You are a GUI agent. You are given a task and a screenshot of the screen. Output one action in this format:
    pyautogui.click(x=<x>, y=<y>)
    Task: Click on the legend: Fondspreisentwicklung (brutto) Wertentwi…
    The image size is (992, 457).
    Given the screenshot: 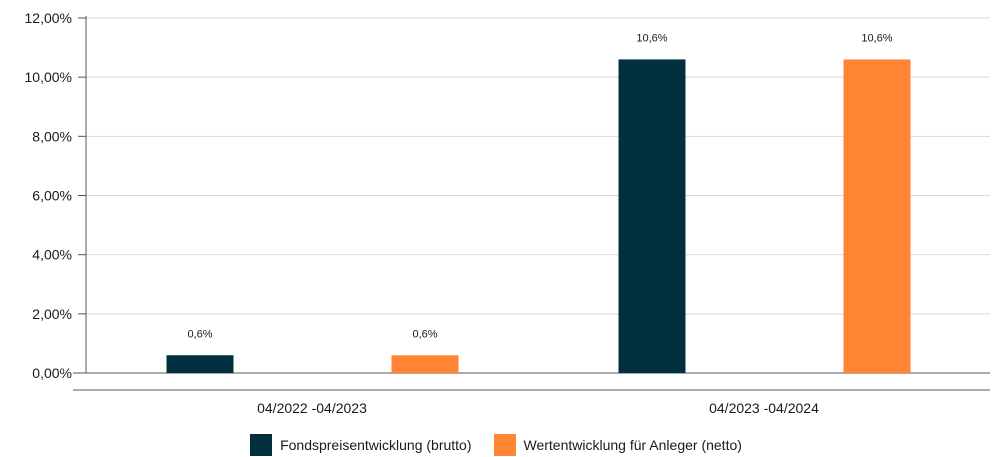 What is the action you would take?
    pyautogui.click(x=496, y=445)
    